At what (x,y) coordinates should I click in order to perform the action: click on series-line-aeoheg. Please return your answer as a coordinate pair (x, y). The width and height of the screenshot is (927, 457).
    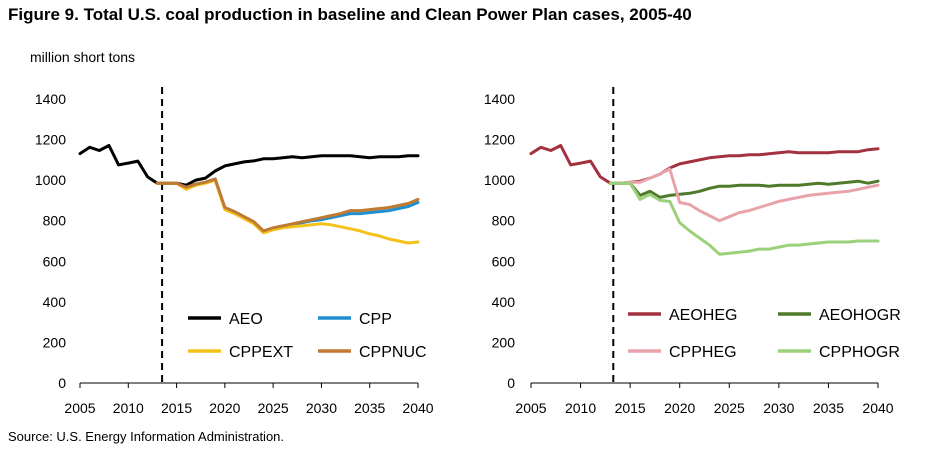
    Looking at the image, I should click on (704, 164).